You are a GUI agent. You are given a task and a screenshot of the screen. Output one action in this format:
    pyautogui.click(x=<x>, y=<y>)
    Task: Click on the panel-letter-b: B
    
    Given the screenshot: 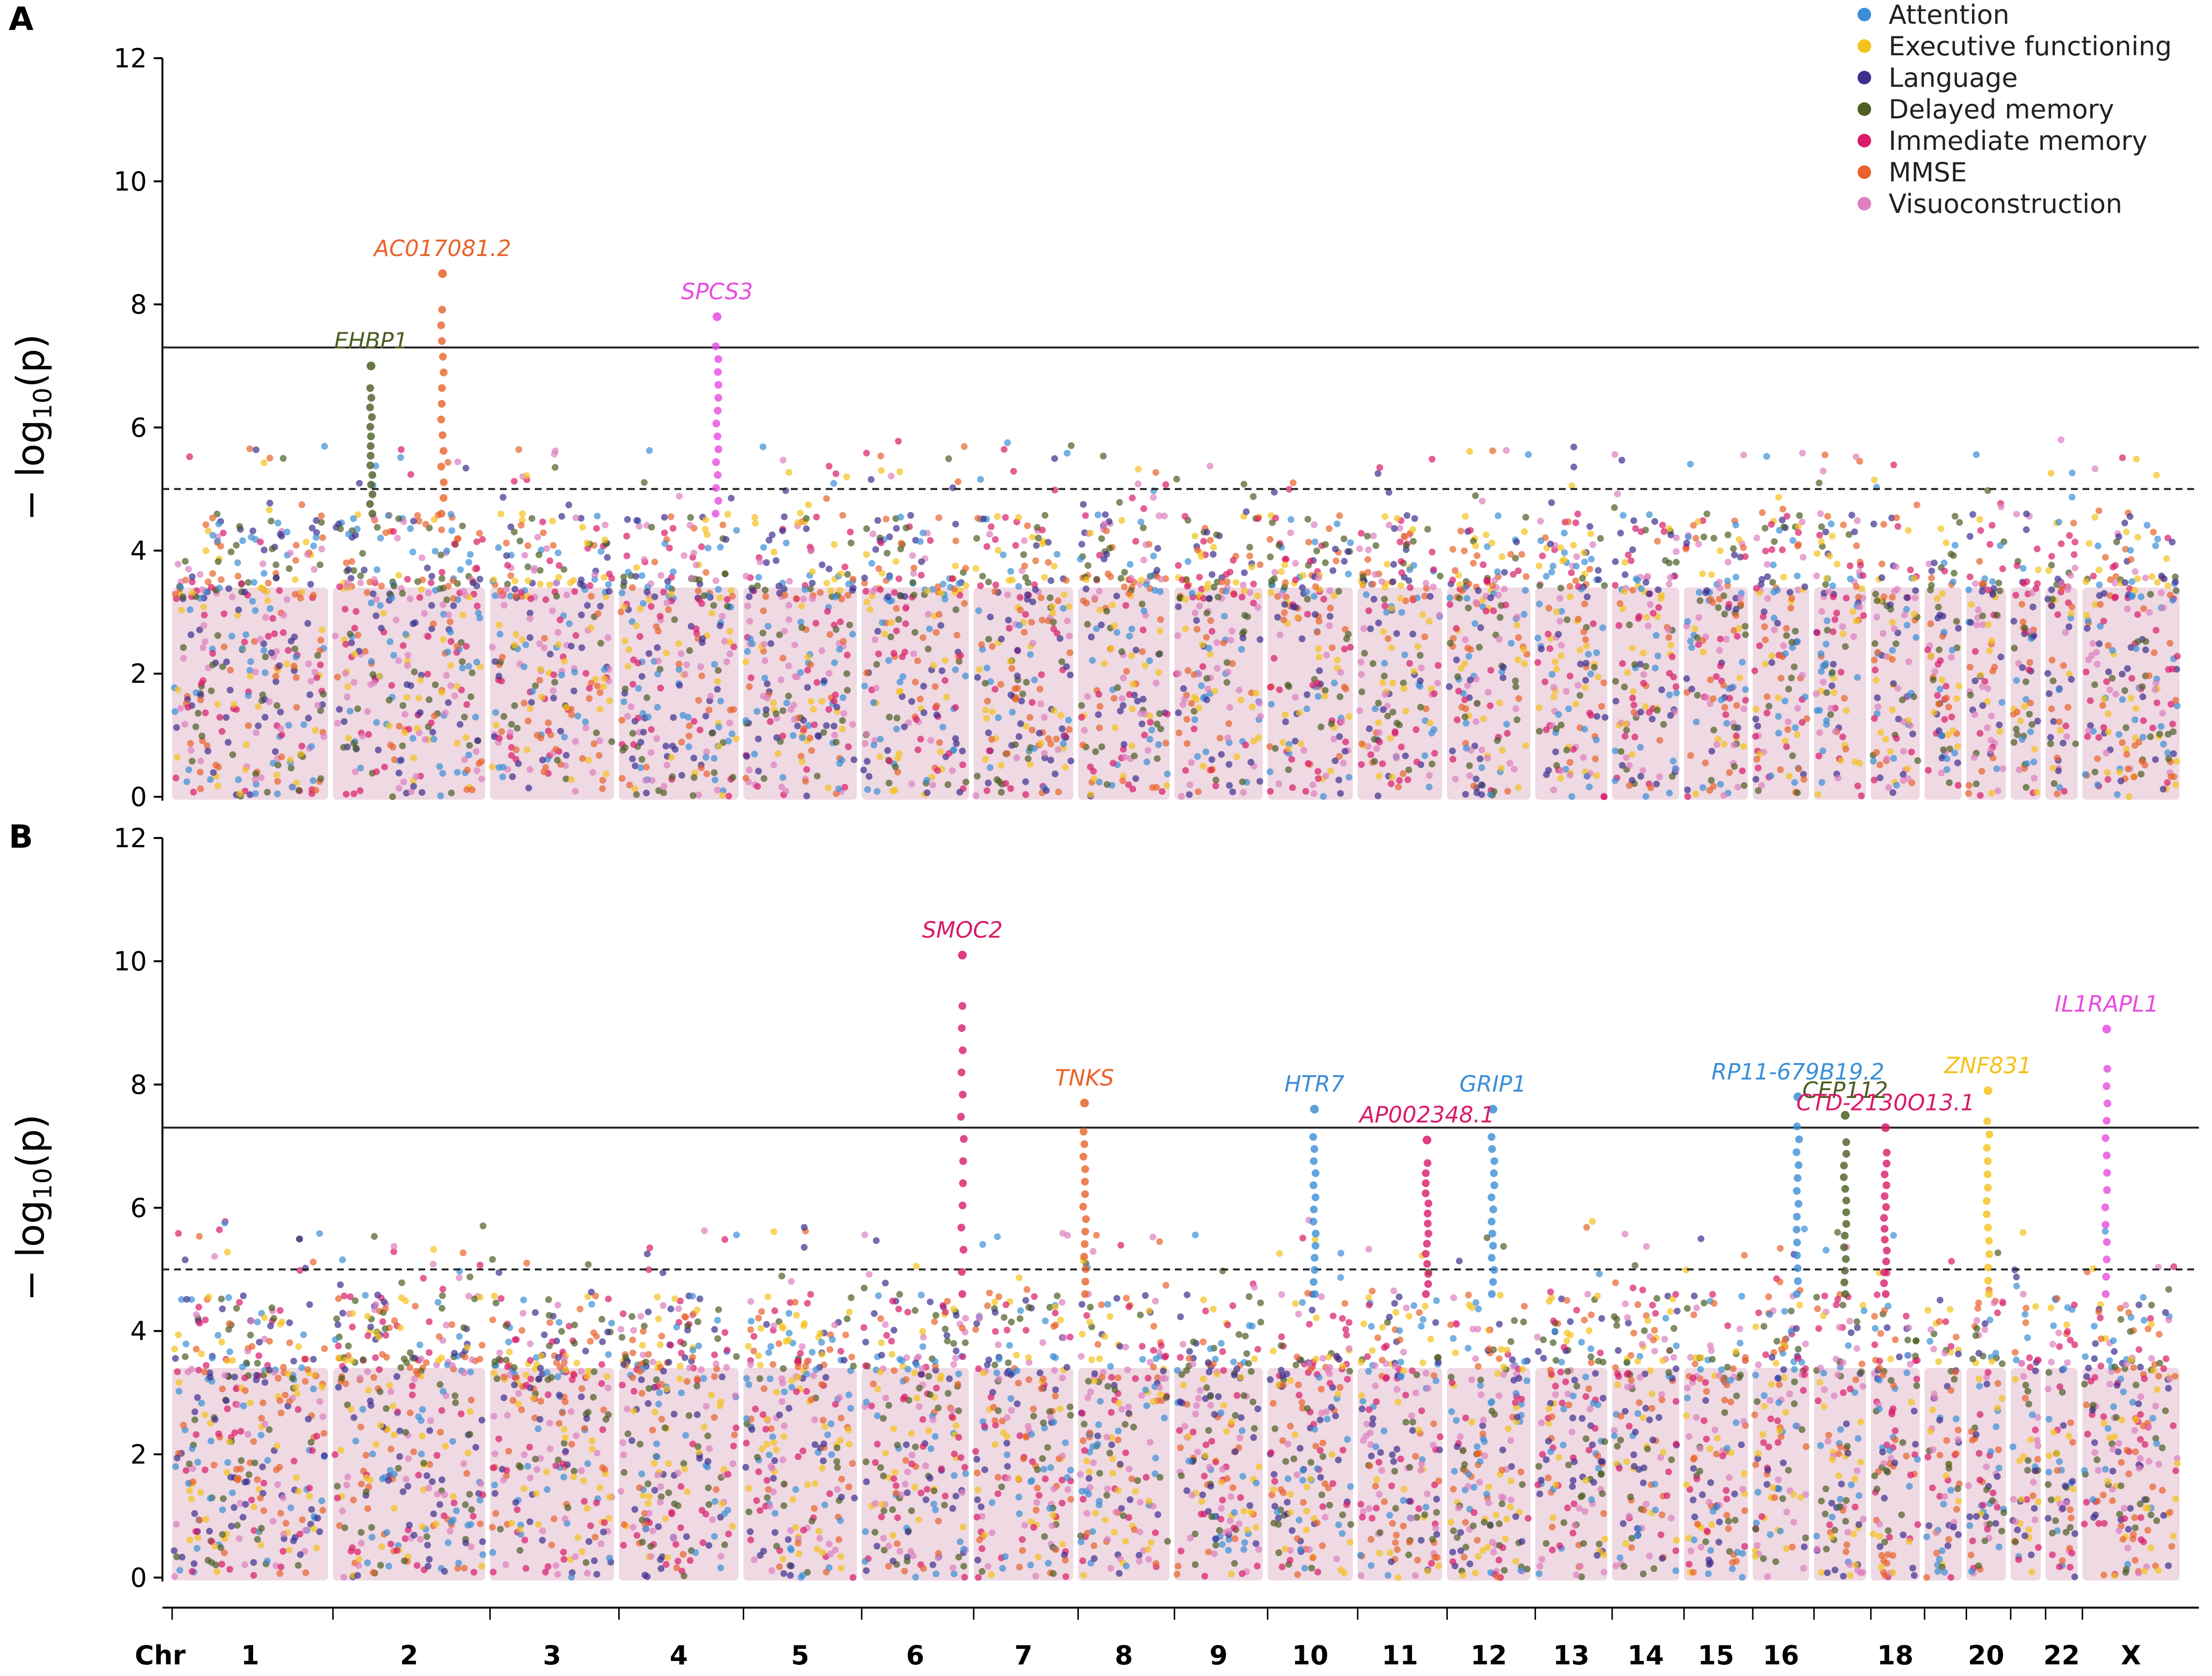 What is the action you would take?
    pyautogui.click(x=21, y=837)
    